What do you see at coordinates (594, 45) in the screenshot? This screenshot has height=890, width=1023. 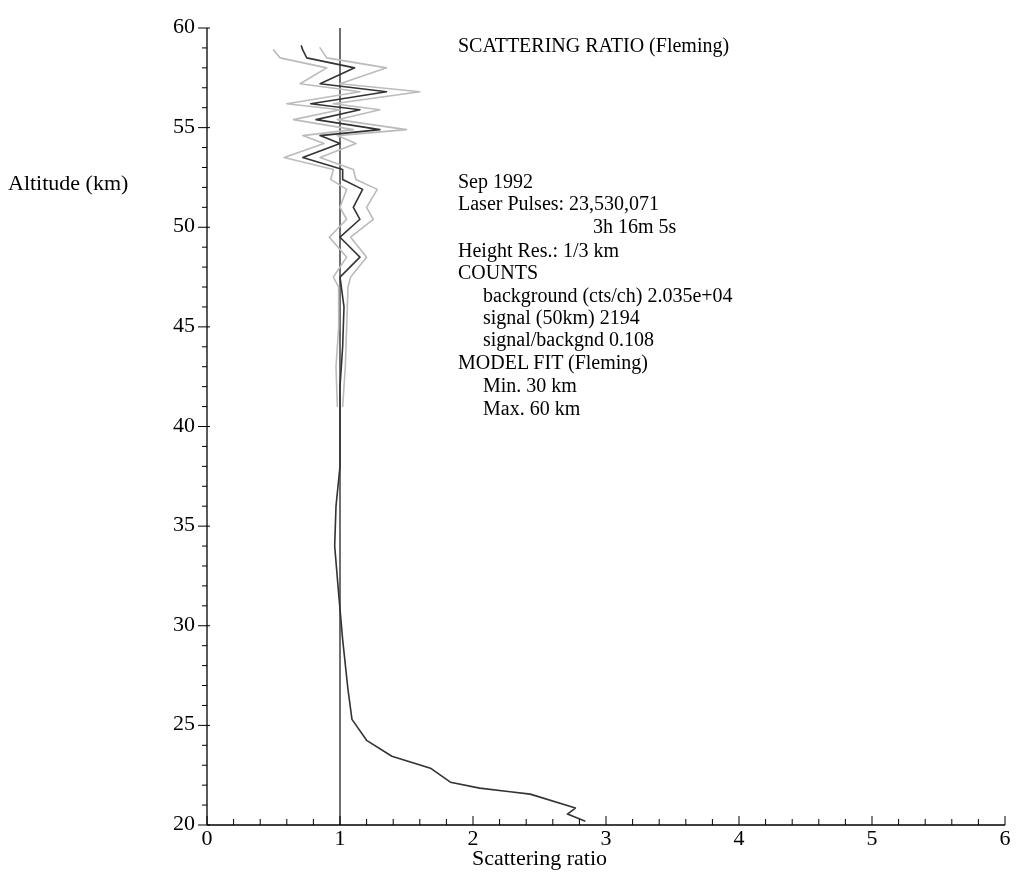 I see `chart-title: SCATTERING RATIO (Fleming)` at bounding box center [594, 45].